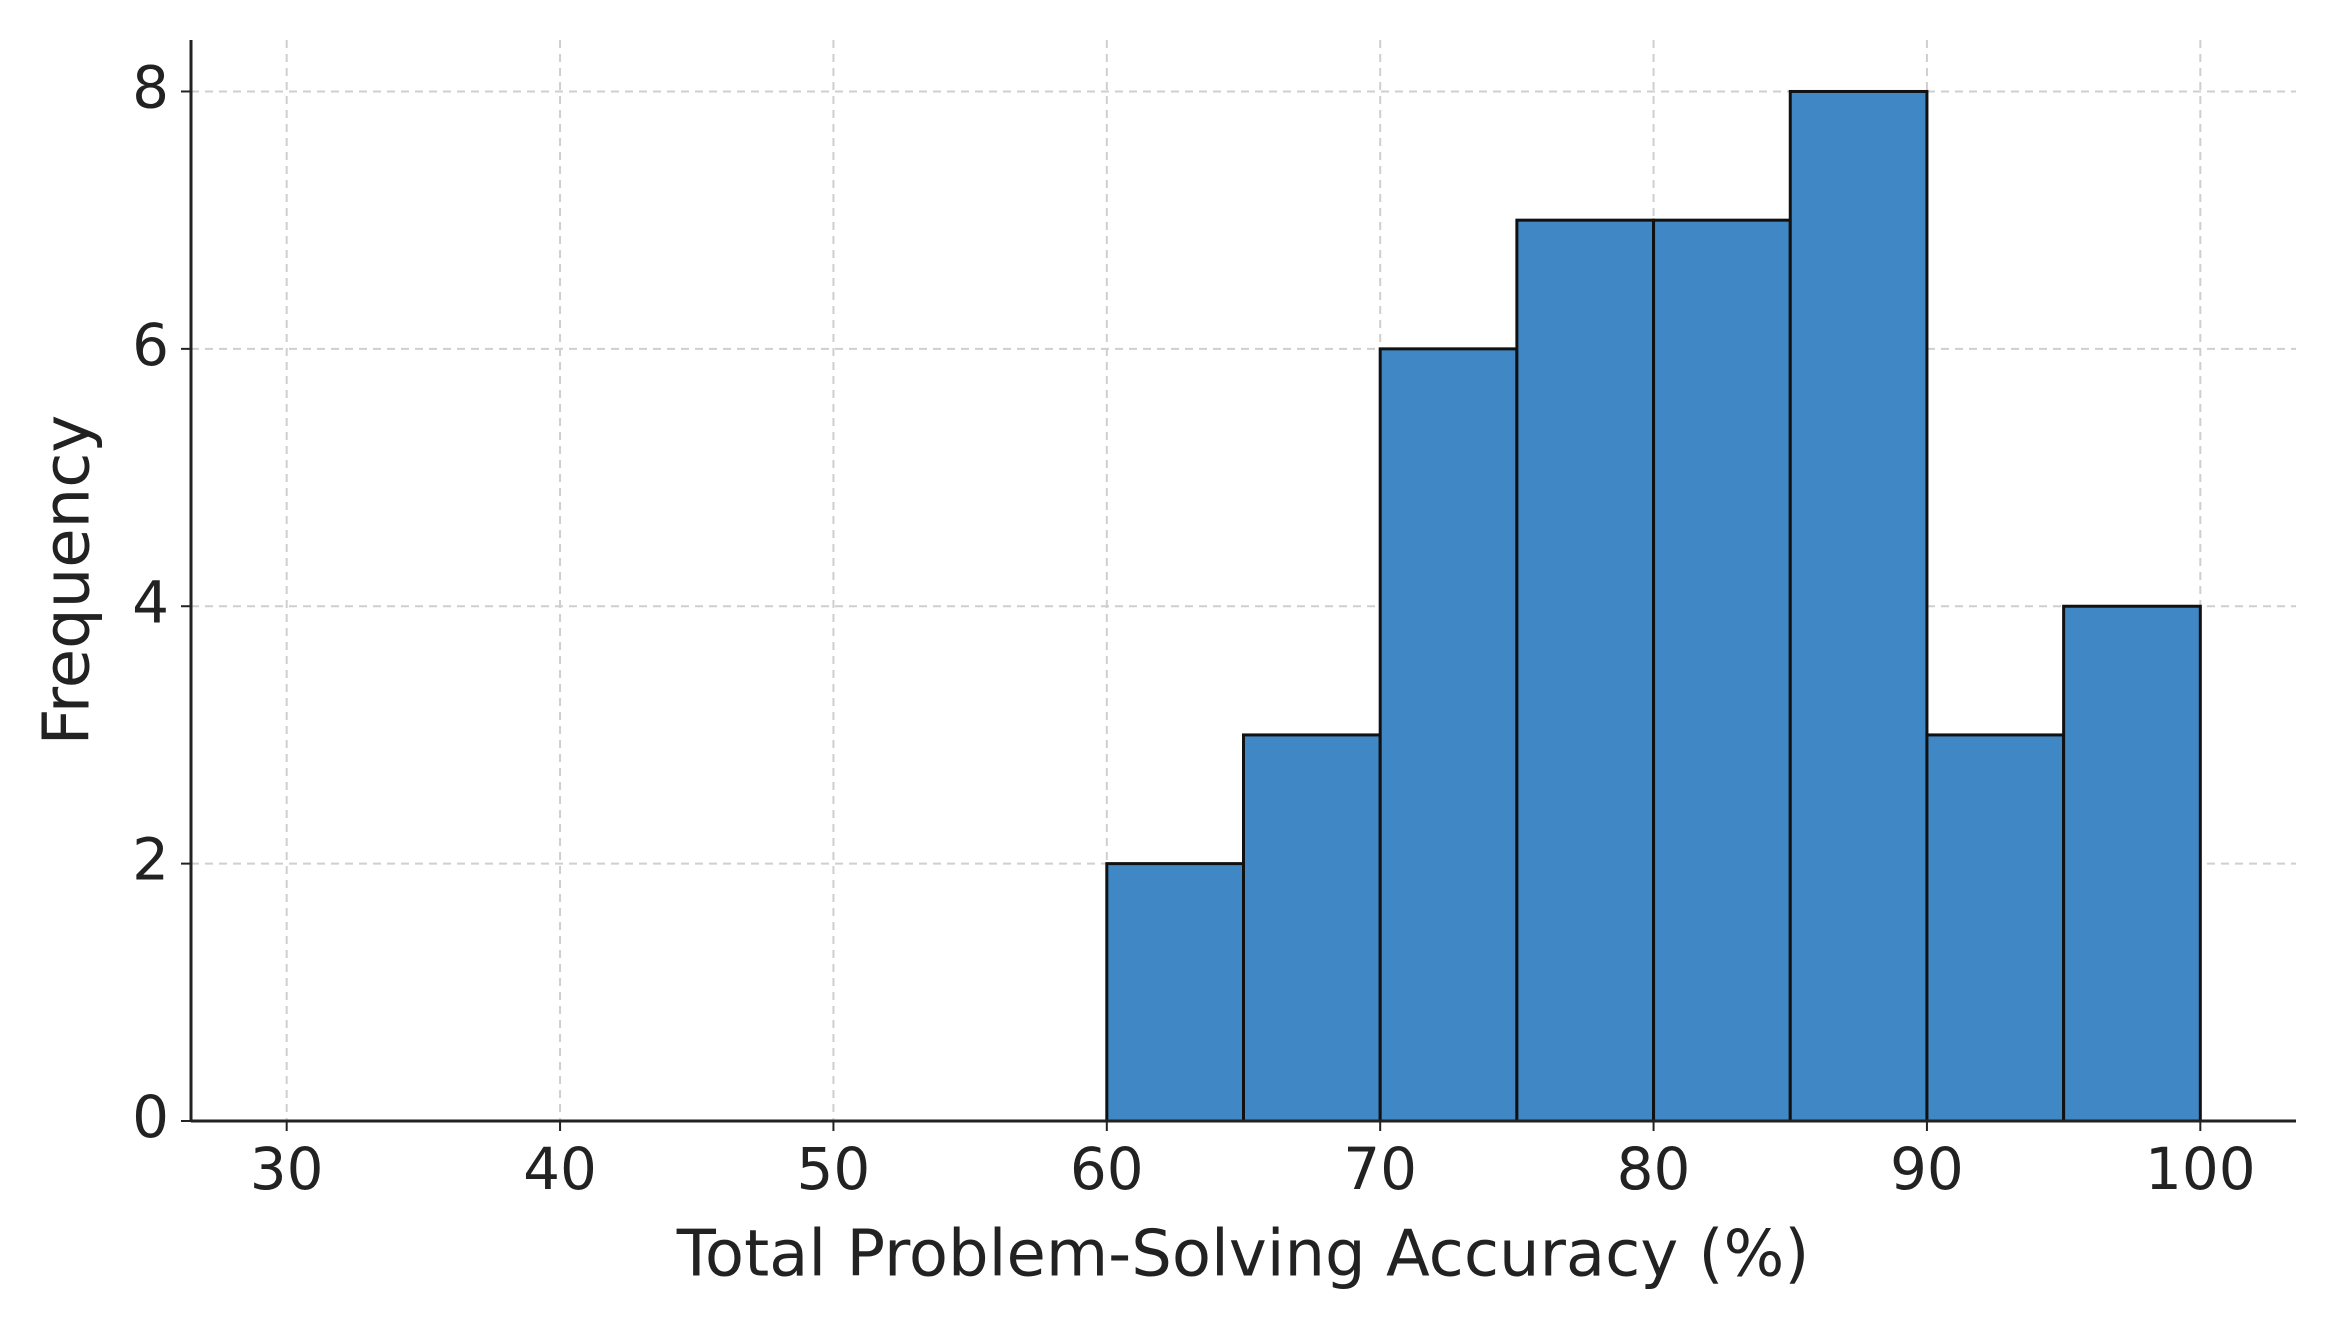 The image size is (2335, 1336). I want to click on x-tick-label: 50, so click(834, 1169).